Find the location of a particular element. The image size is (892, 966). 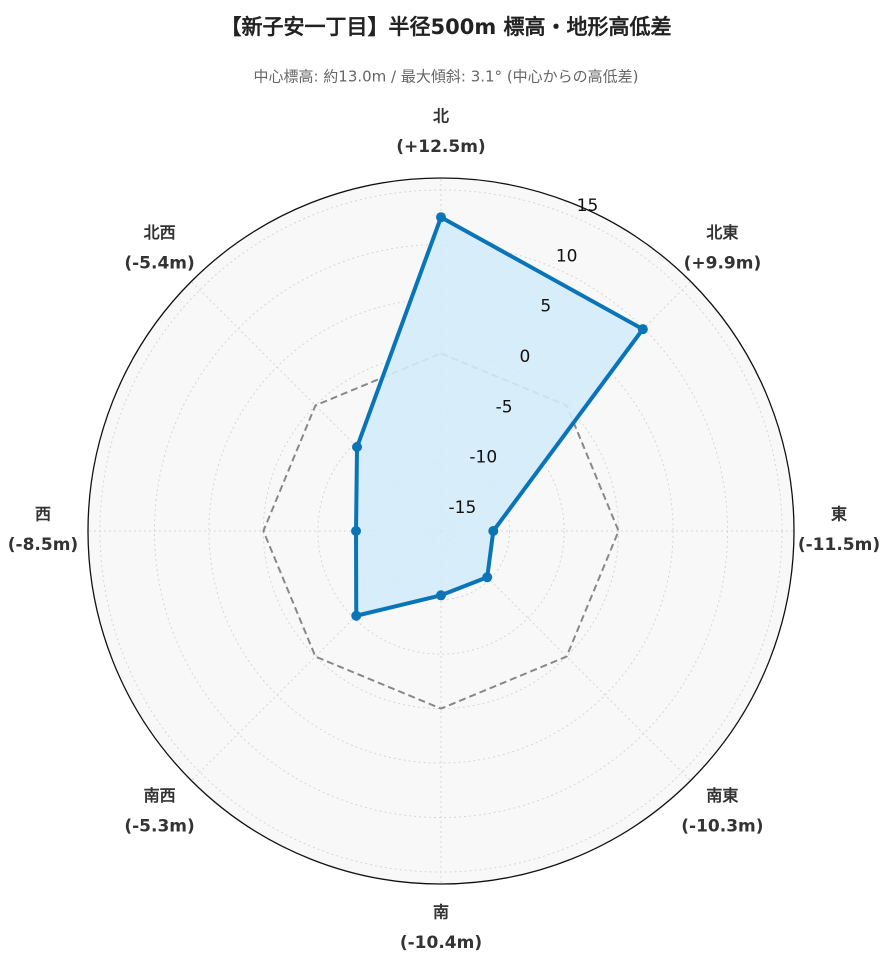

value-label: (-10.4m) is located at coordinates (441, 943).